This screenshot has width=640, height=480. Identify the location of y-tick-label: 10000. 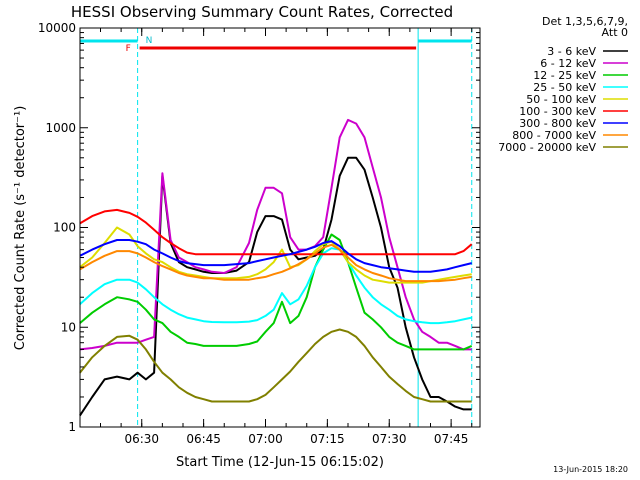
(57, 28).